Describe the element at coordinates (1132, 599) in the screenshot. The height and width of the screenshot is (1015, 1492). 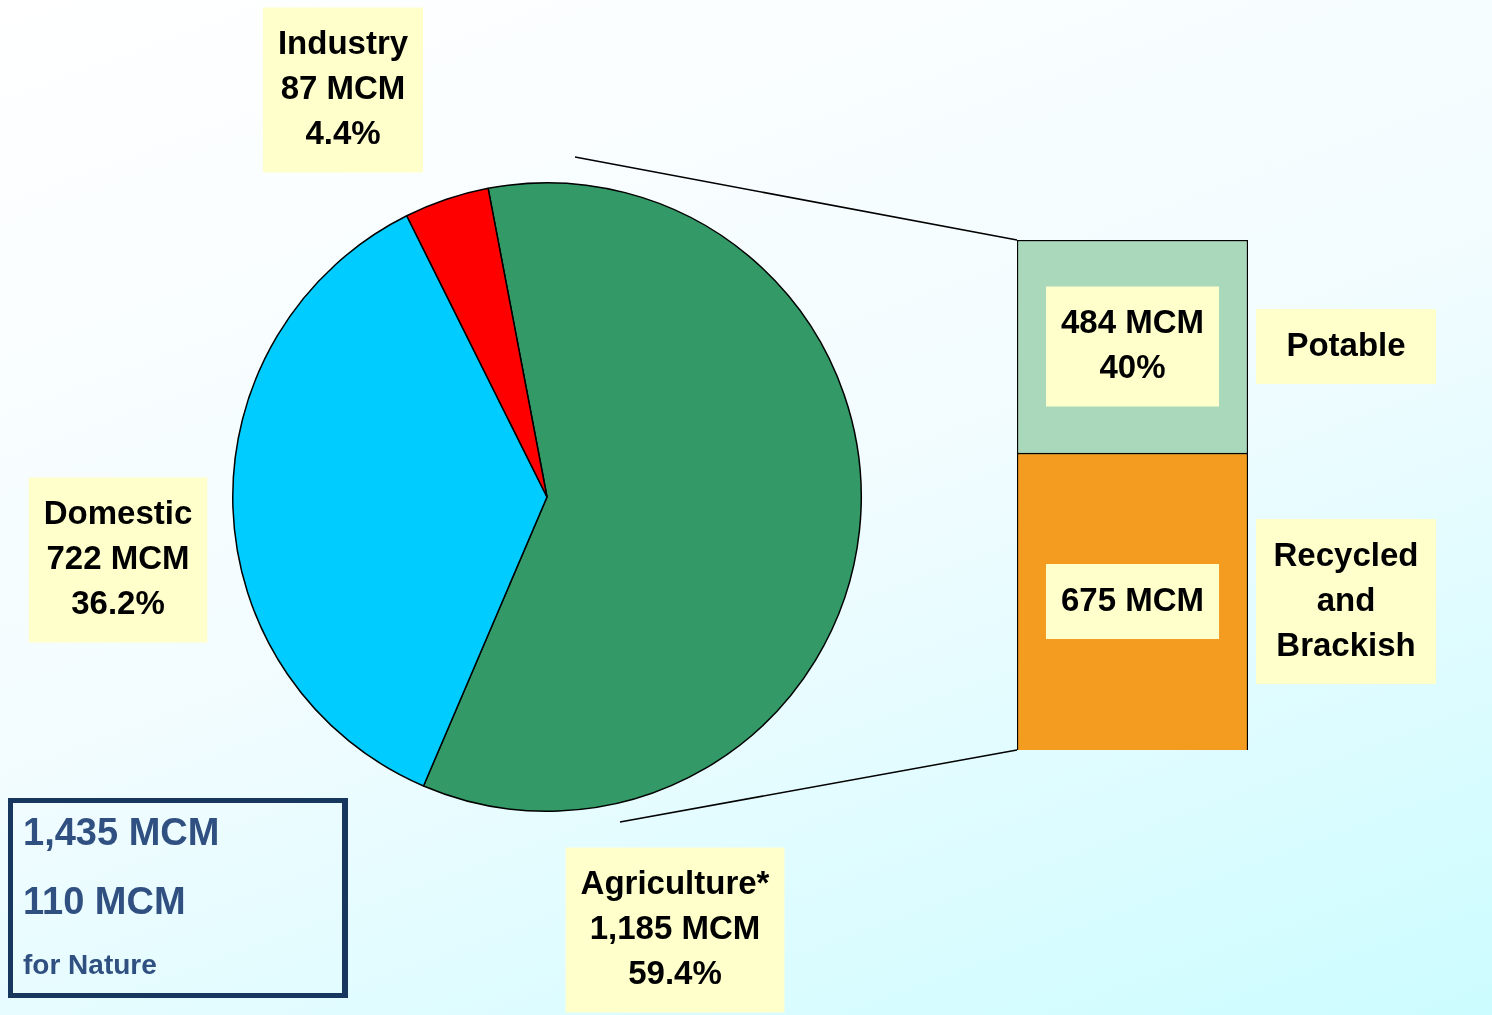
I see `data-label: 675 MCM` at that location.